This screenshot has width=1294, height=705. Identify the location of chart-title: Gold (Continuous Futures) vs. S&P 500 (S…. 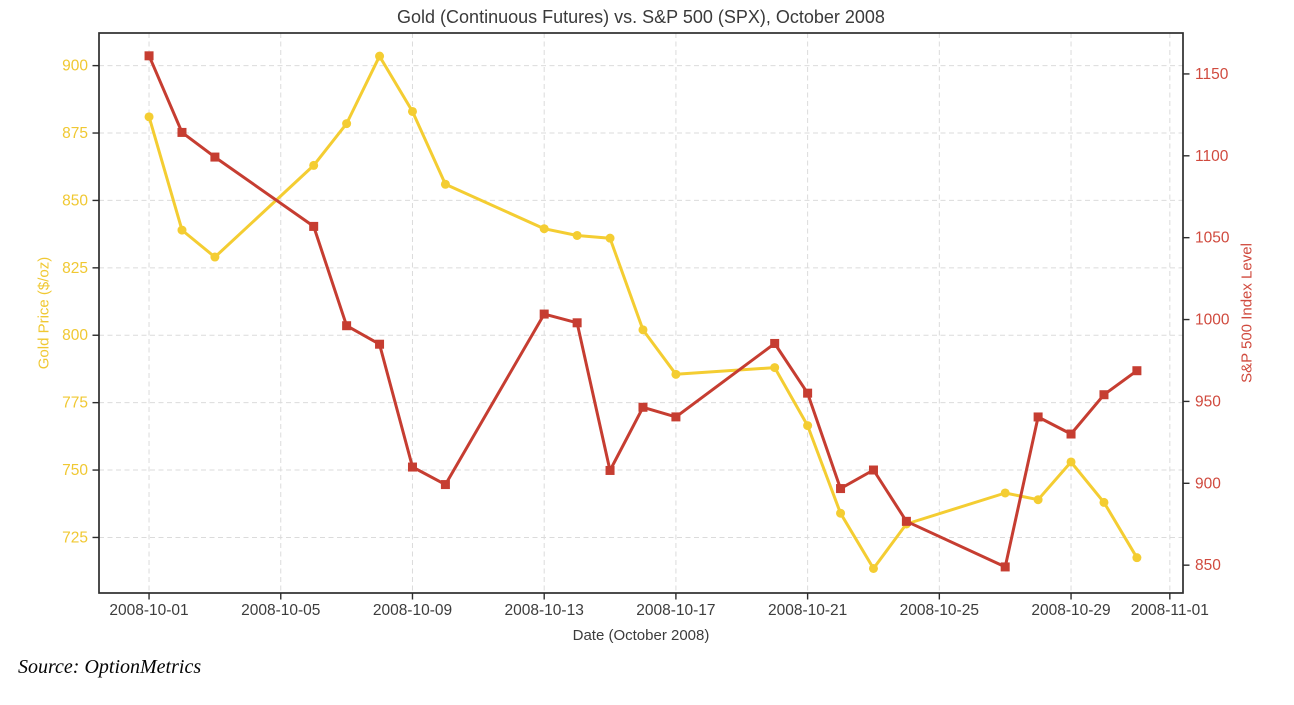
(641, 17).